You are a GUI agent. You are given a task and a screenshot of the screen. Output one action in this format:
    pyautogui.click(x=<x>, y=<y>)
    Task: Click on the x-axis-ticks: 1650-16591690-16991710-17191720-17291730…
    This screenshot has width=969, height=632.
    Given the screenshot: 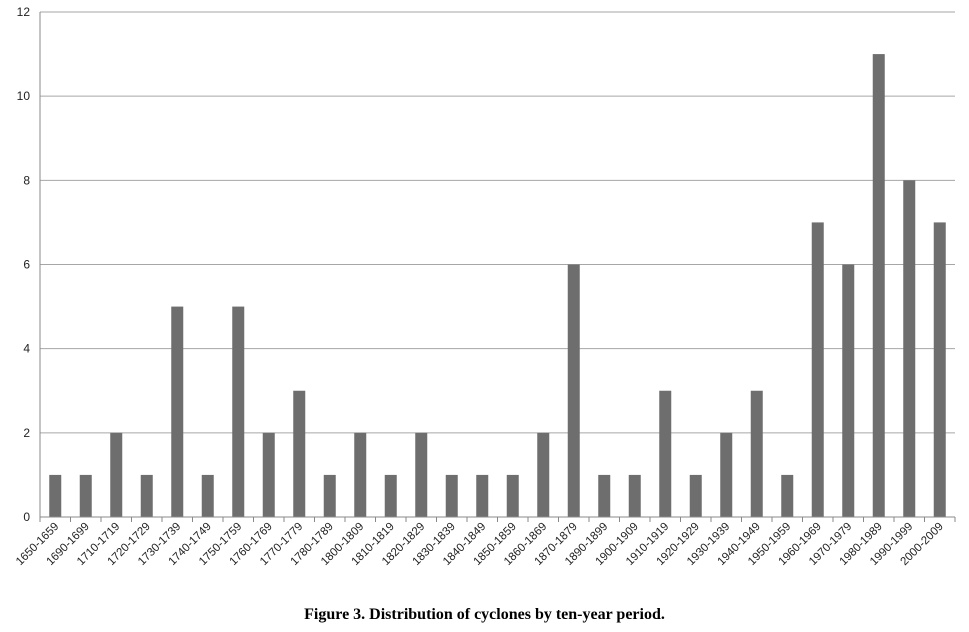 What is the action you would take?
    pyautogui.click(x=480, y=544)
    